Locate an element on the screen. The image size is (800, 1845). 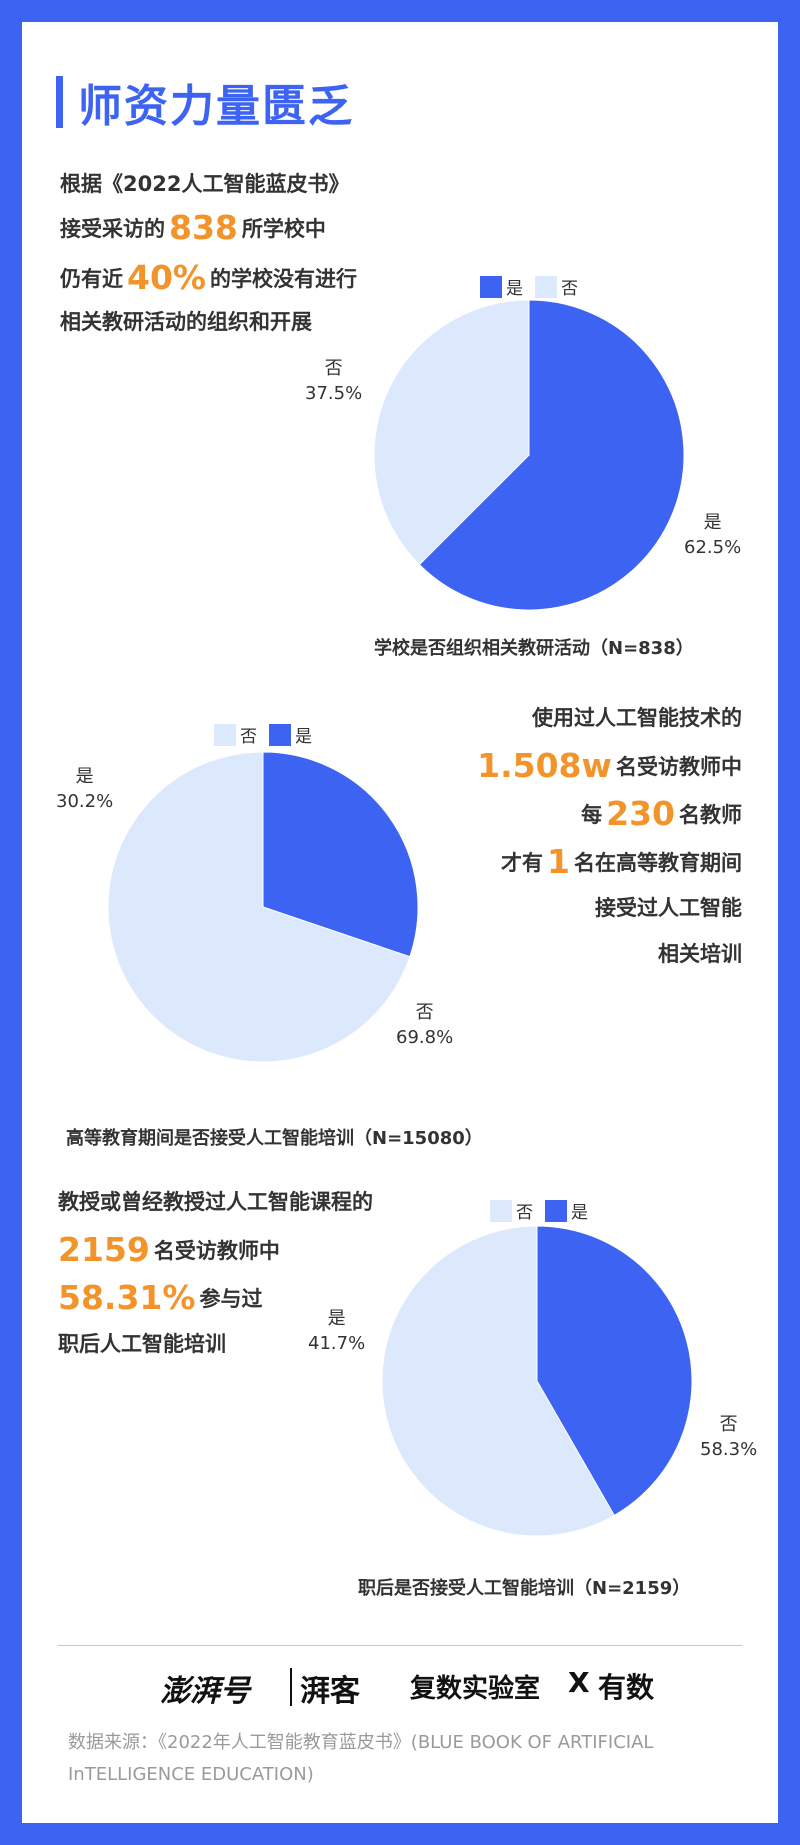
pie2-label-no-pct: 69.8% is located at coordinates (425, 1037).